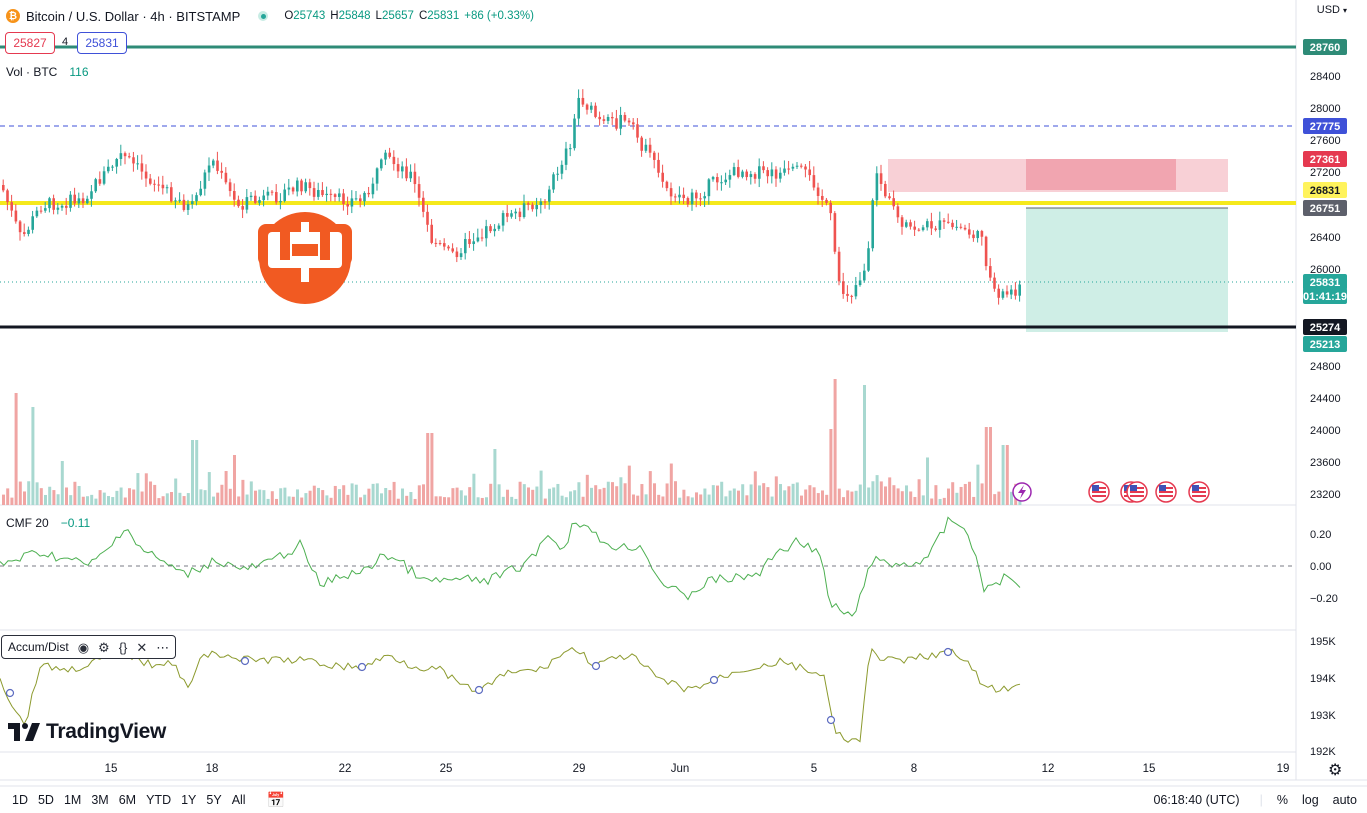  Describe the element at coordinates (1344, 799) in the screenshot. I see `auto-scale-toggle: auto` at that location.